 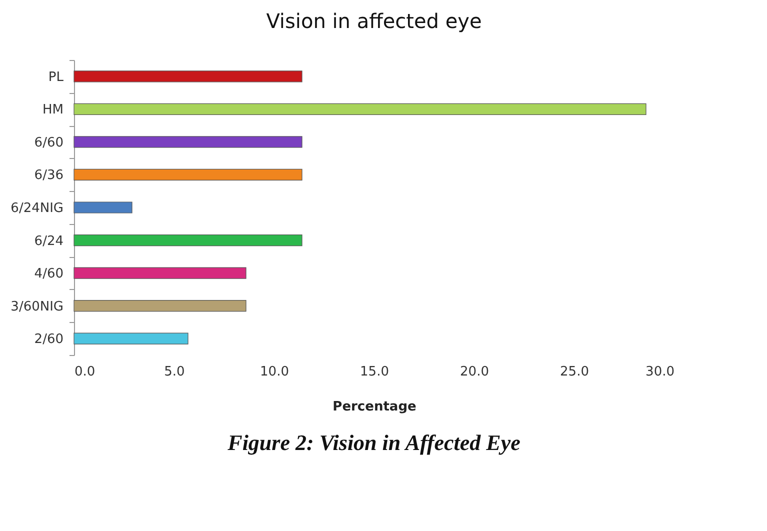 I want to click on x-tick-label: 20.0, so click(x=474, y=372).